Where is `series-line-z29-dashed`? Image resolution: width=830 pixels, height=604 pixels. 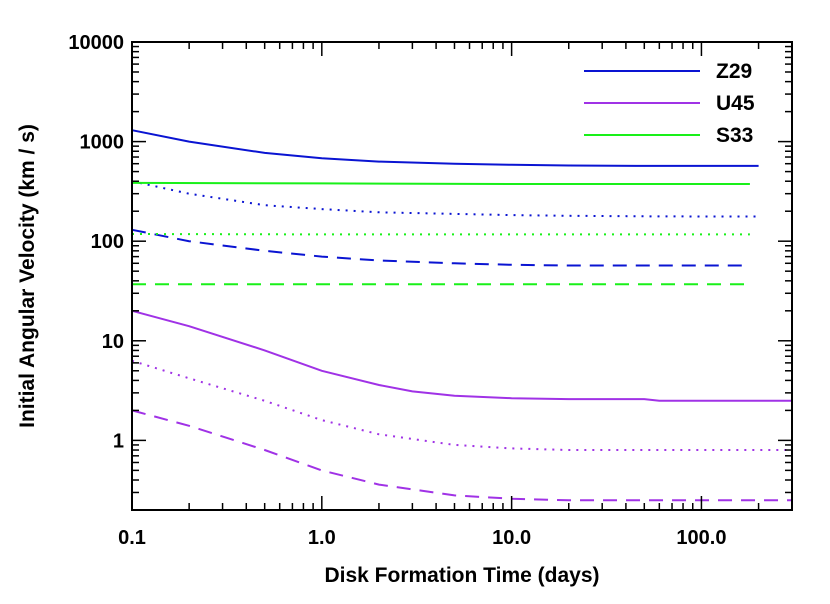
series-line-z29-dashed is located at coordinates (440, 247).